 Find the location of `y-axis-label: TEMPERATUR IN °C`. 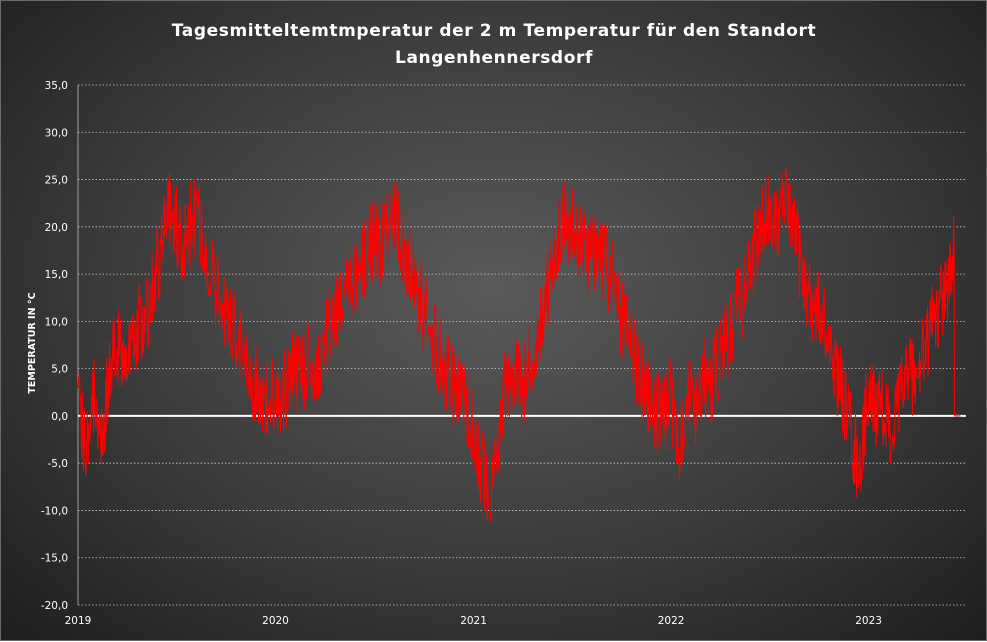

y-axis-label: TEMPERATUR IN °C is located at coordinates (32, 342).